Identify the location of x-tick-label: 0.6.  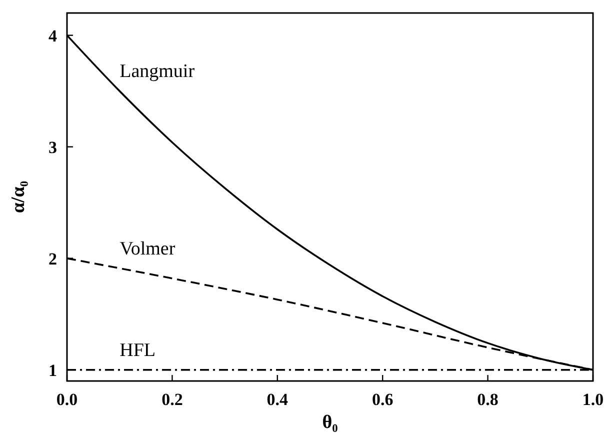
(383, 399).